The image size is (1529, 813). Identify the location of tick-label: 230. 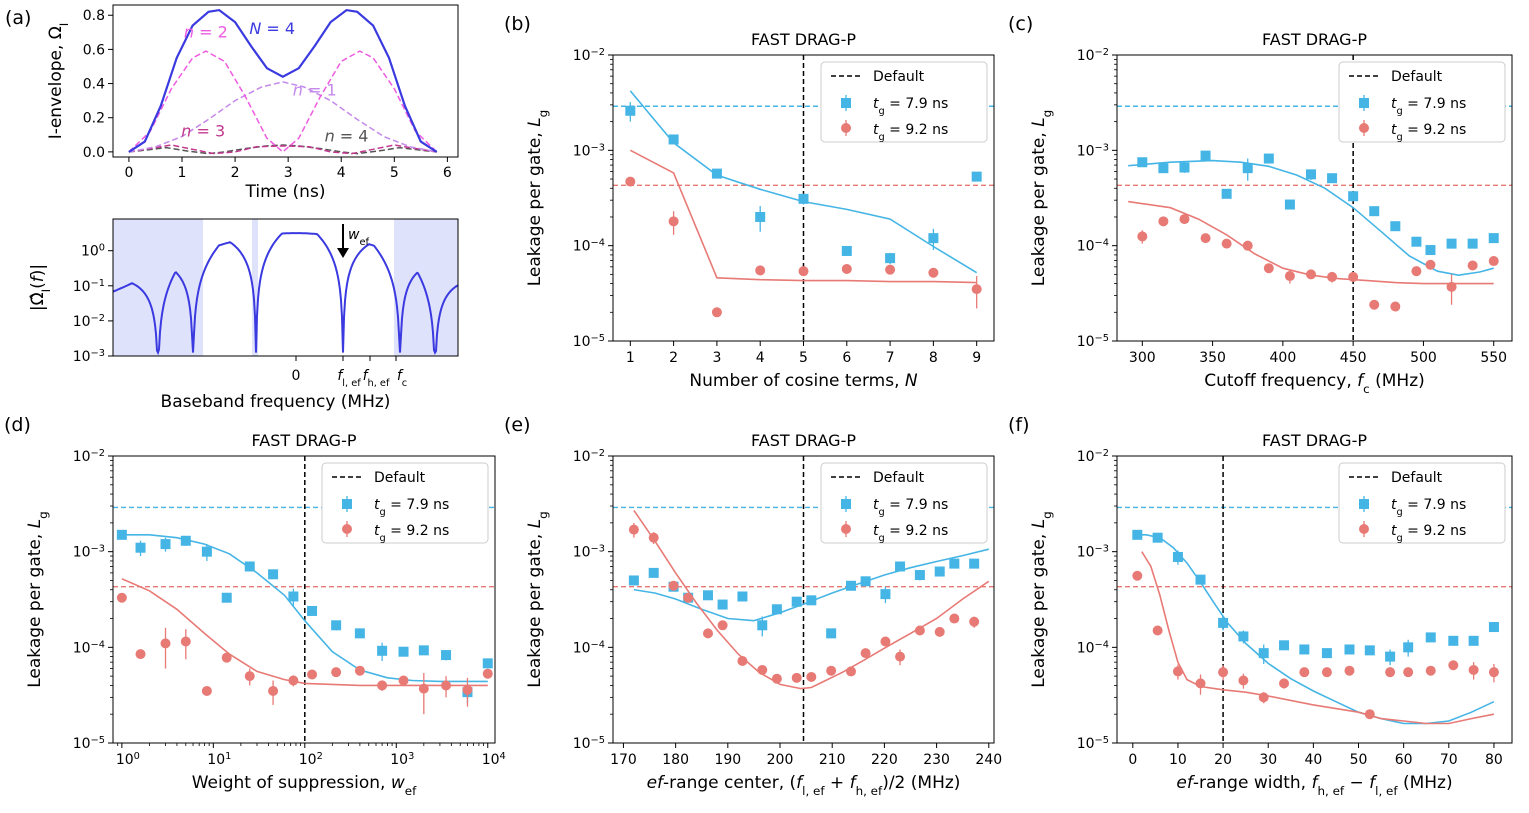
(936, 760).